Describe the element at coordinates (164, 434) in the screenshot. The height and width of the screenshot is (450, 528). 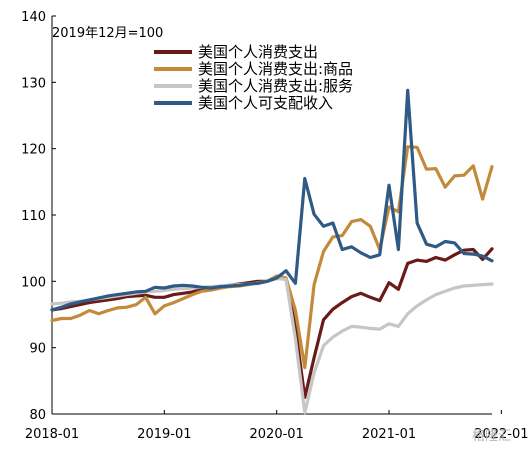
I see `x-tick-label: 2019-01` at that location.